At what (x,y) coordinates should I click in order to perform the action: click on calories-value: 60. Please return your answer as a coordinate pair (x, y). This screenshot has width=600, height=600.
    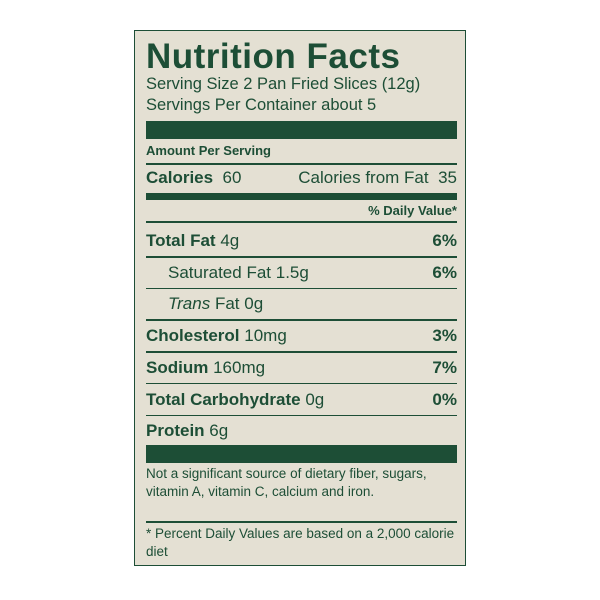
    Looking at the image, I should click on (232, 177).